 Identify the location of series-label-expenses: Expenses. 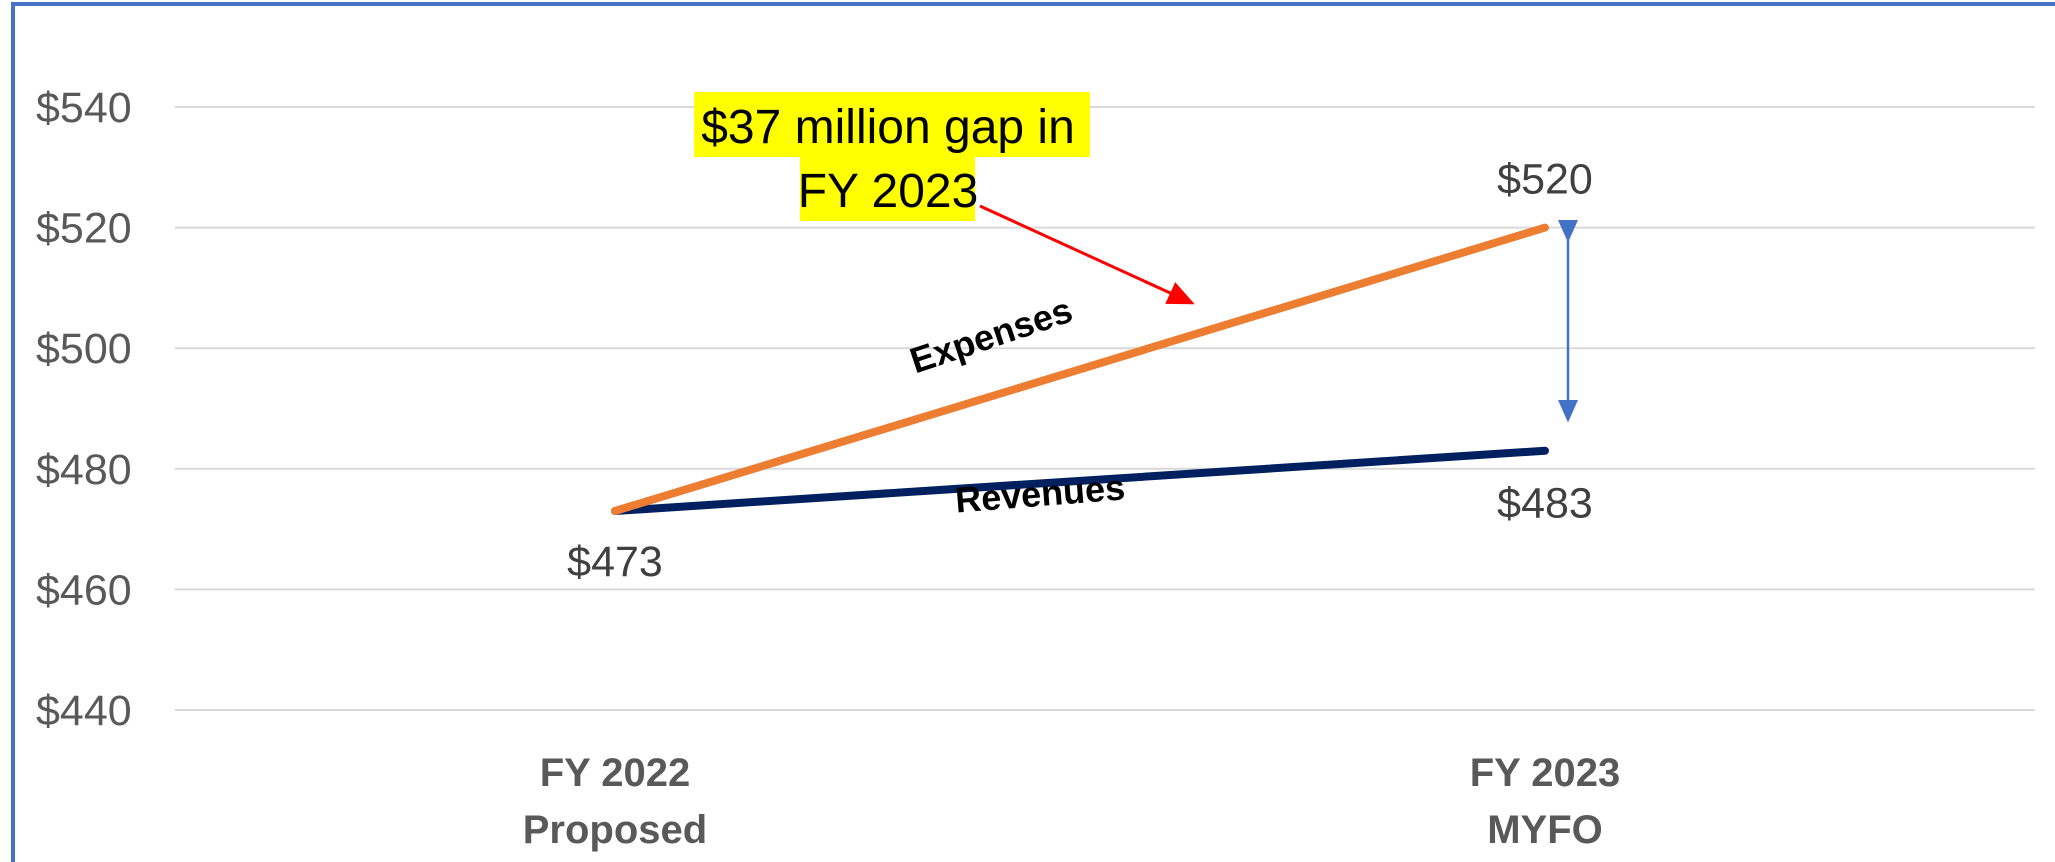
(991, 335).